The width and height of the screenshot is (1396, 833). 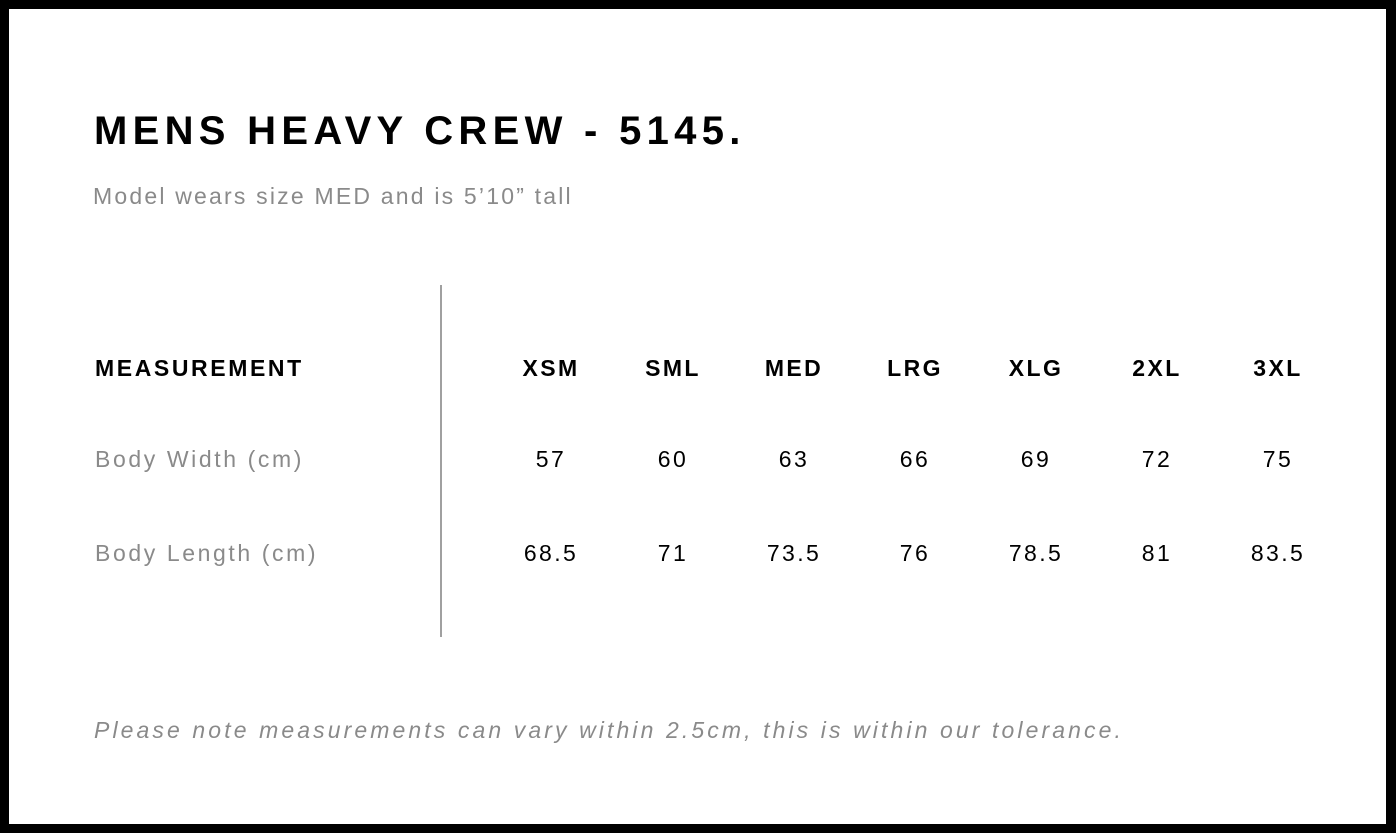 I want to click on size-header-2xl: 2XL, so click(x=1157, y=368).